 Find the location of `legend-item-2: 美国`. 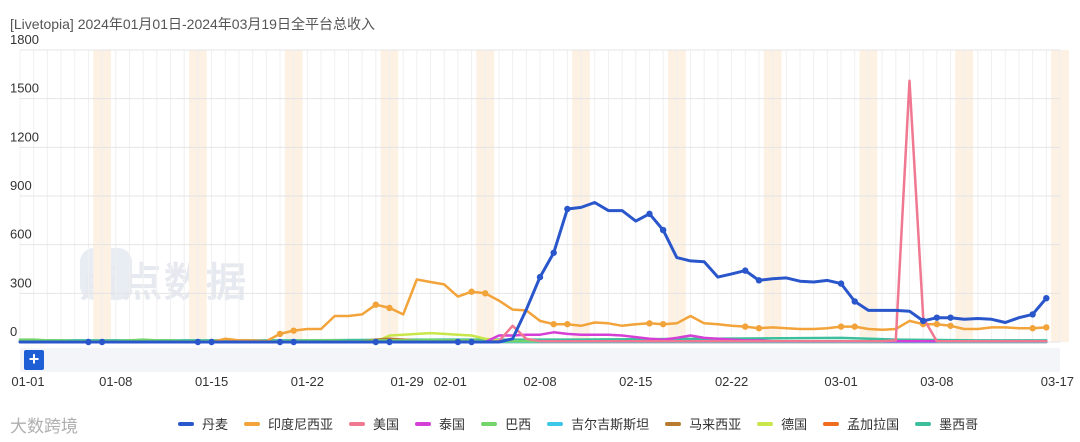

legend-item-2: 美国 is located at coordinates (374, 423).